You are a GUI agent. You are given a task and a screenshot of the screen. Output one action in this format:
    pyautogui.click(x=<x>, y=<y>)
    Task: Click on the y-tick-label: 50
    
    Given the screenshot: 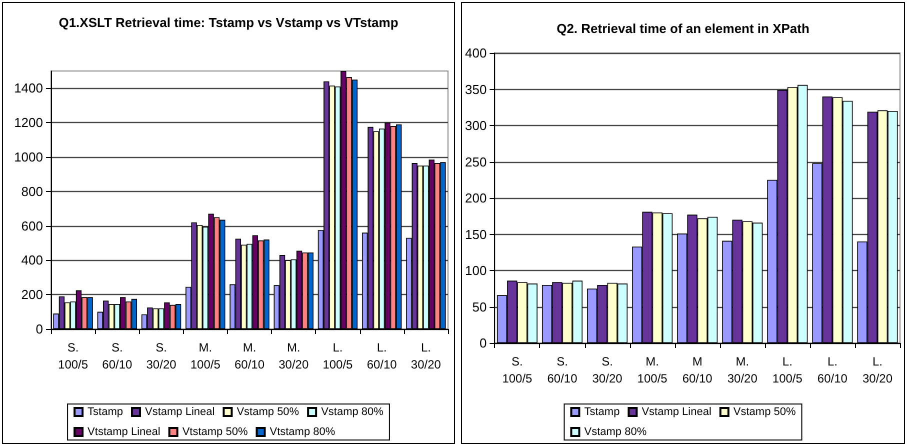 What is the action you would take?
    pyautogui.click(x=479, y=306)
    